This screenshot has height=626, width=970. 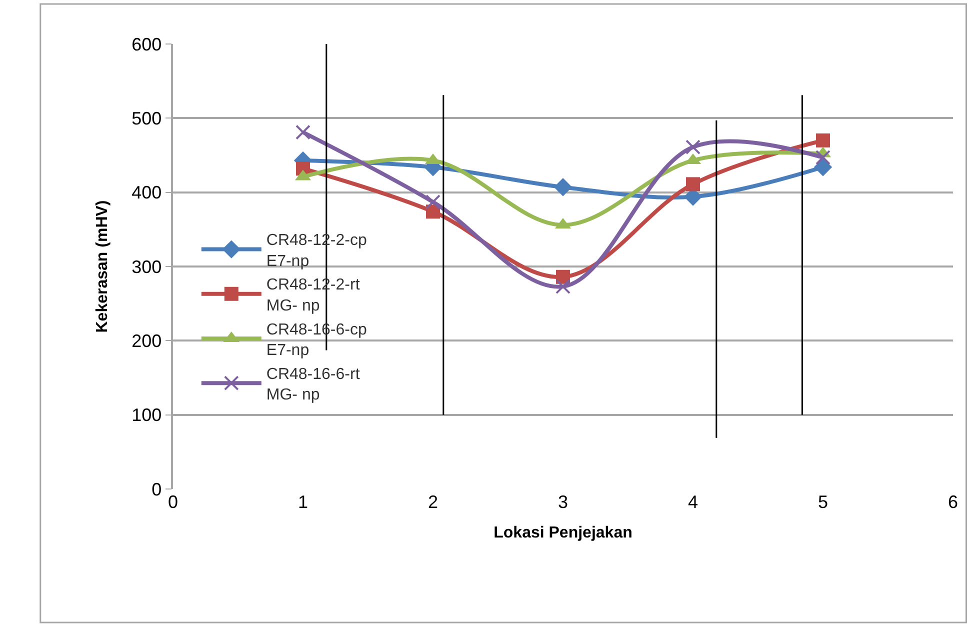 I want to click on y-tick-label: 500, so click(x=147, y=118).